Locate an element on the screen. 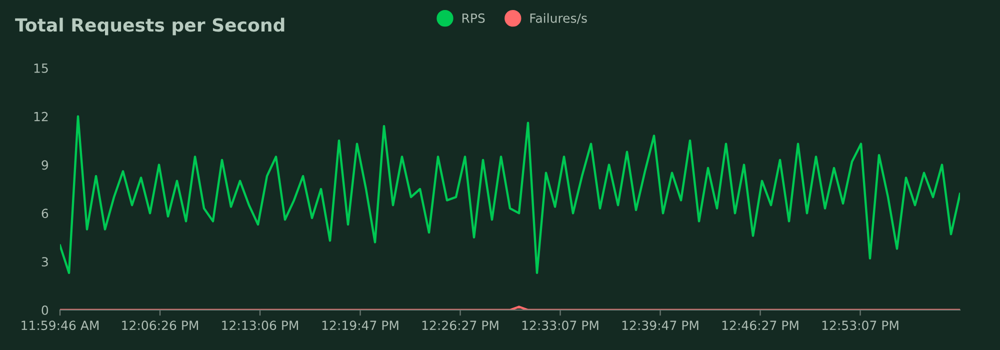  x-tick-label: 12:26:27 PM is located at coordinates (460, 325).